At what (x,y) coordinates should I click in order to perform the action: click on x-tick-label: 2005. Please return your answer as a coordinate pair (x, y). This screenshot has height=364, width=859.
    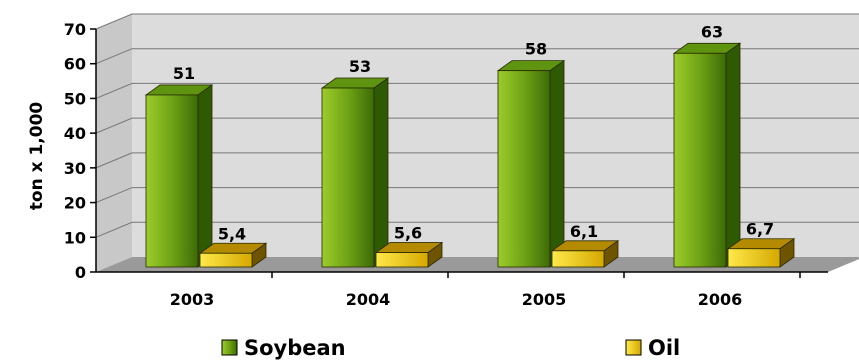
    Looking at the image, I should click on (544, 299).